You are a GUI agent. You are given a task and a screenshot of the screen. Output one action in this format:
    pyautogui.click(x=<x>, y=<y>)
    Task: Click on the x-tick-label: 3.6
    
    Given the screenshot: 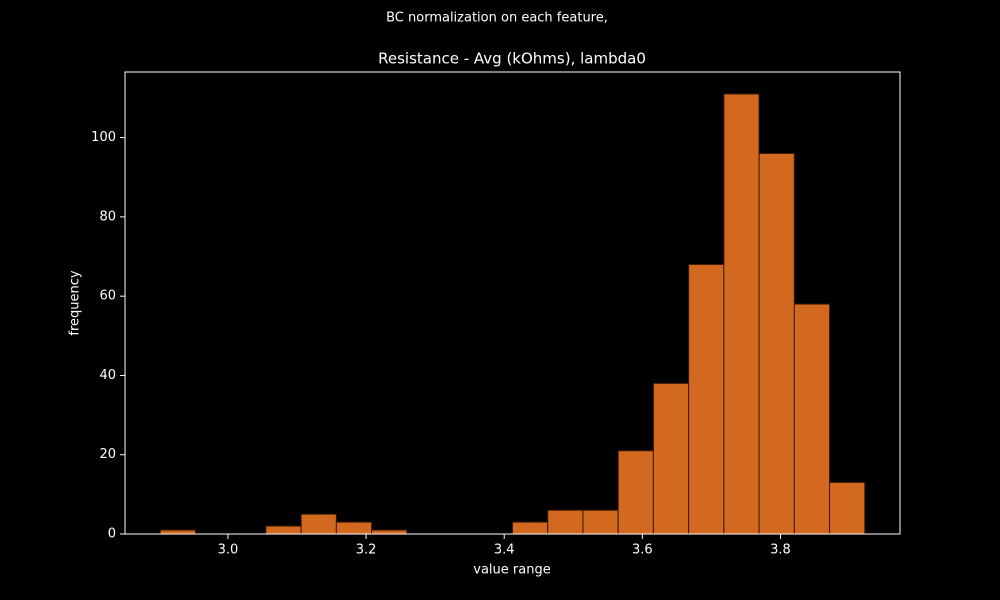 What is the action you would take?
    pyautogui.click(x=642, y=550)
    